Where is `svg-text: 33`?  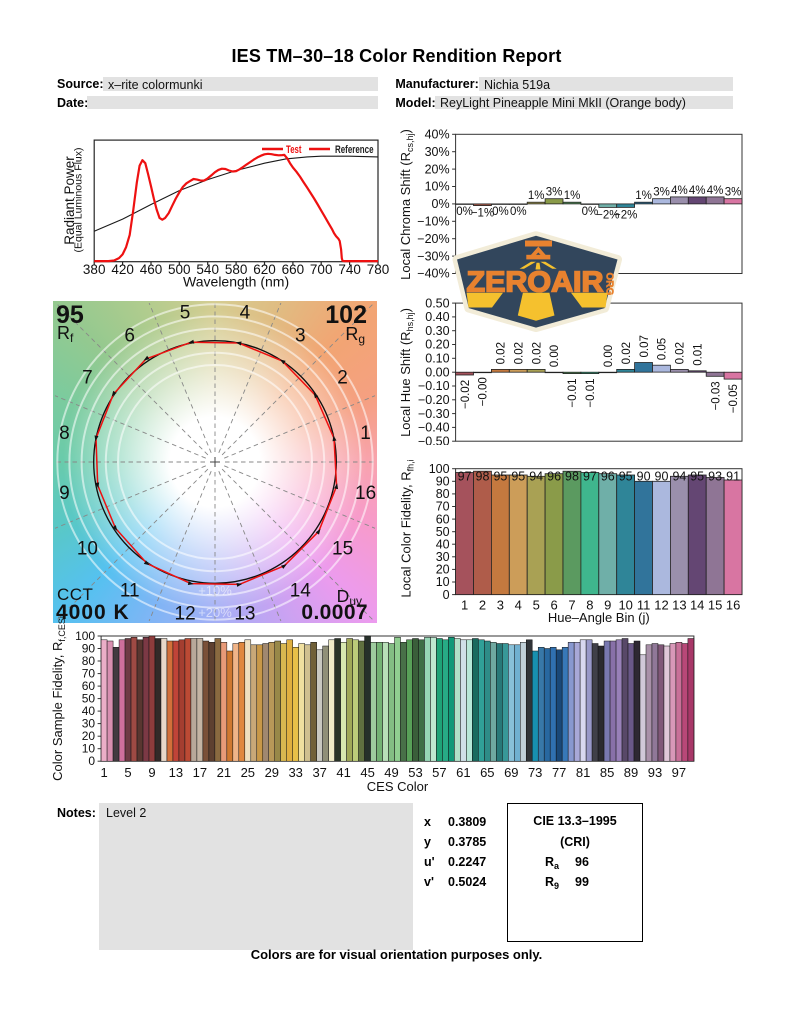 svg-text: 33 is located at coordinates (295, 772).